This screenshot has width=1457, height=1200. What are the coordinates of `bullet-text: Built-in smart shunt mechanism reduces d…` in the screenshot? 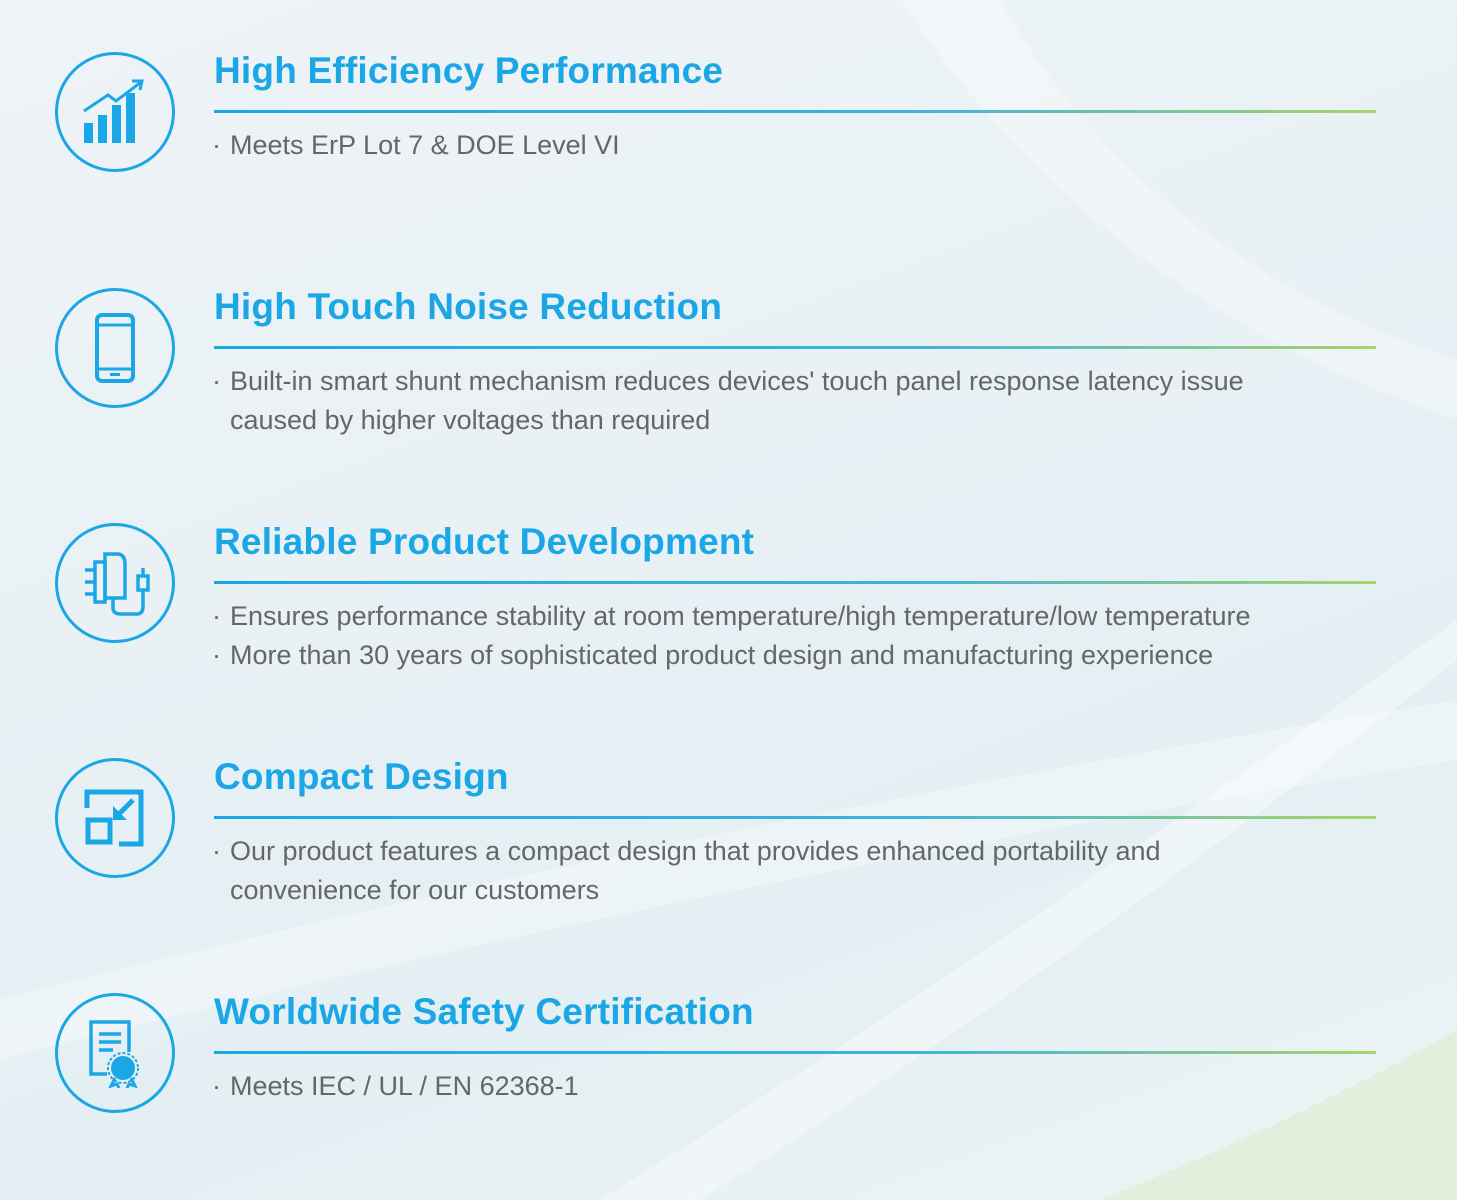 It's located at (737, 381).